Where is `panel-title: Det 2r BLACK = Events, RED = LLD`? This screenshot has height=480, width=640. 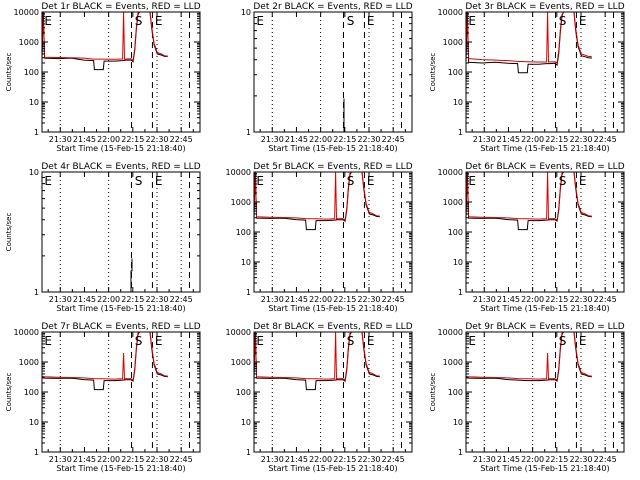 panel-title: Det 2r BLACK = Events, RED = LLD is located at coordinates (332, 7).